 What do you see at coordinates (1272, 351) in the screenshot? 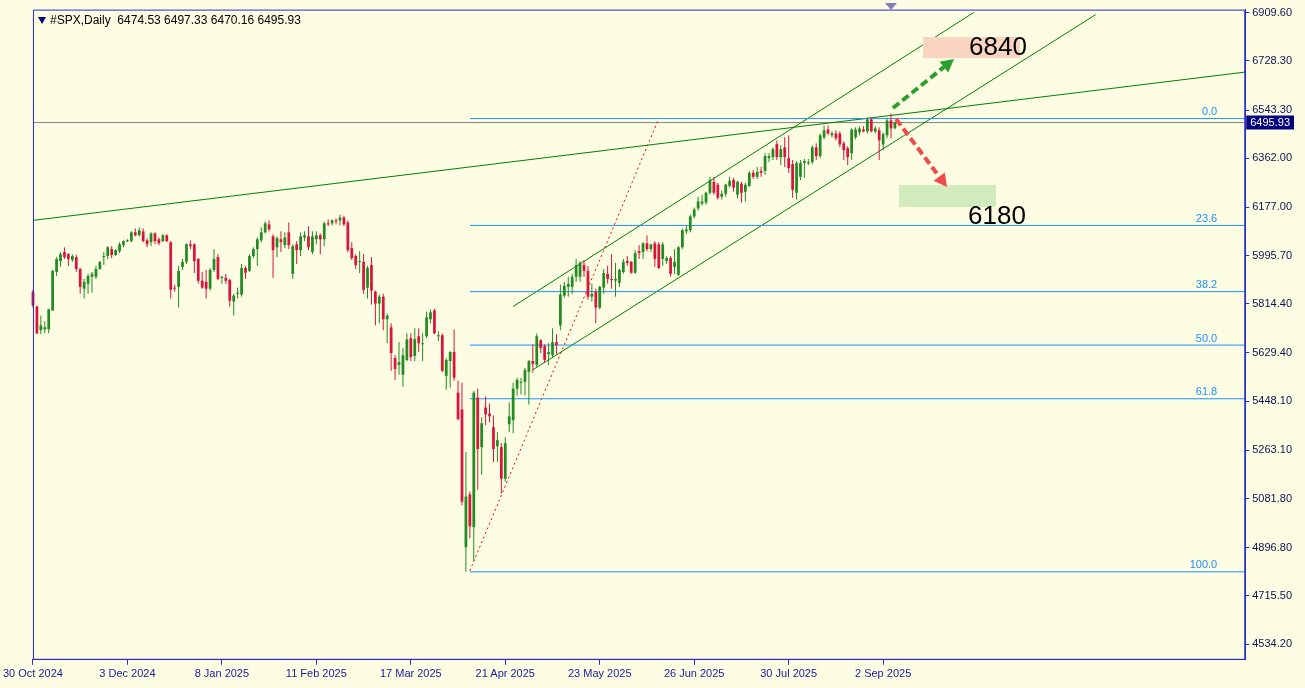
I see `y-tick-label: 5629.40` at bounding box center [1272, 351].